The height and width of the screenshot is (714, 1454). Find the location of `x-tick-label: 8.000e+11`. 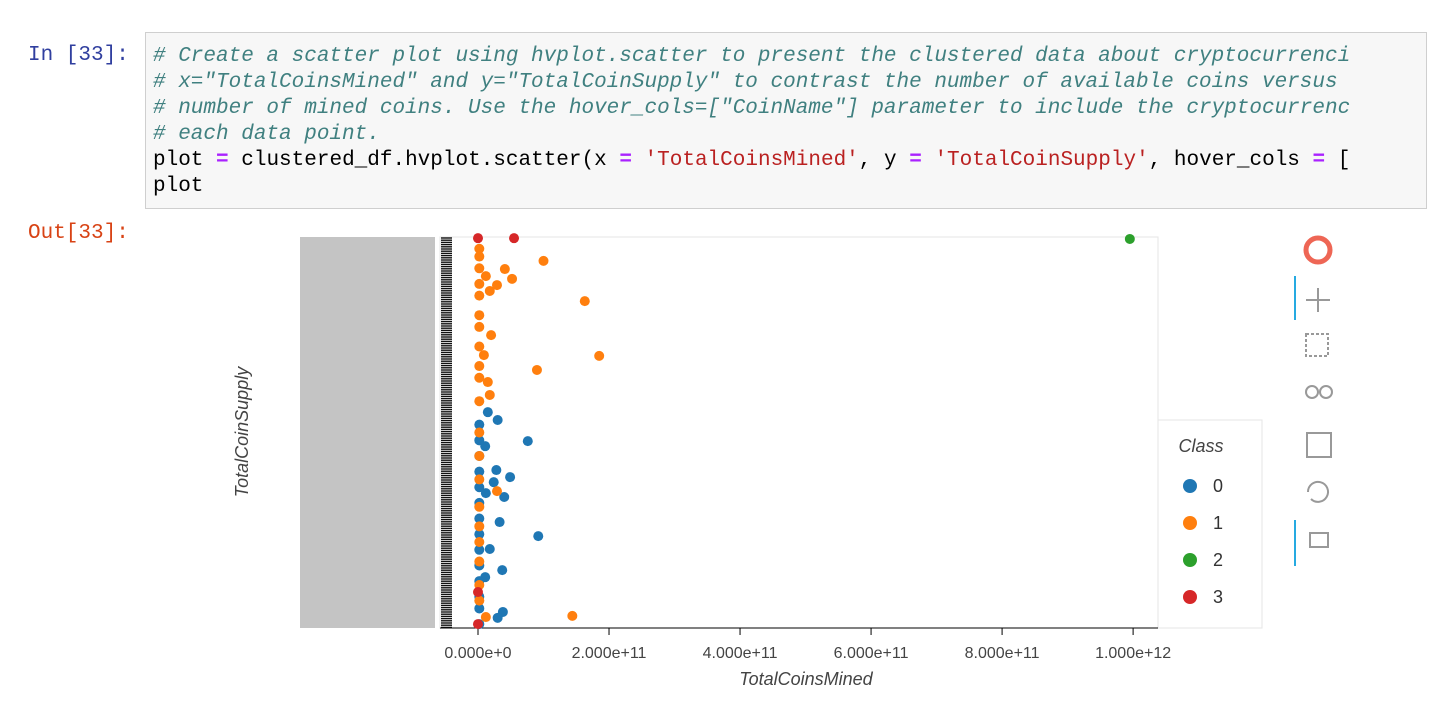

x-tick-label: 8.000e+11 is located at coordinates (1002, 653).